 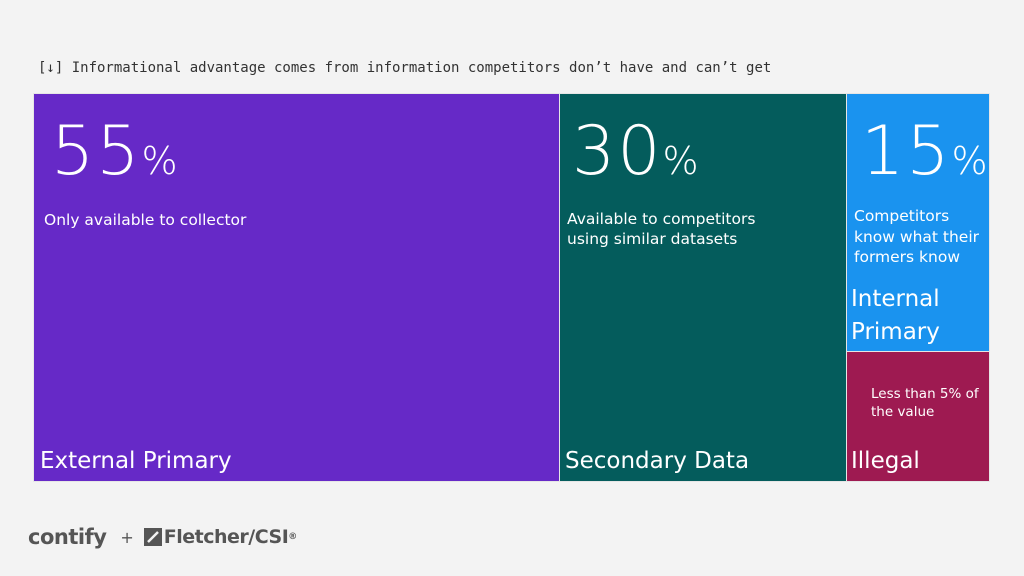 I want to click on footer-logos: contify + Fletcher/CSI ®, so click(x=162, y=537).